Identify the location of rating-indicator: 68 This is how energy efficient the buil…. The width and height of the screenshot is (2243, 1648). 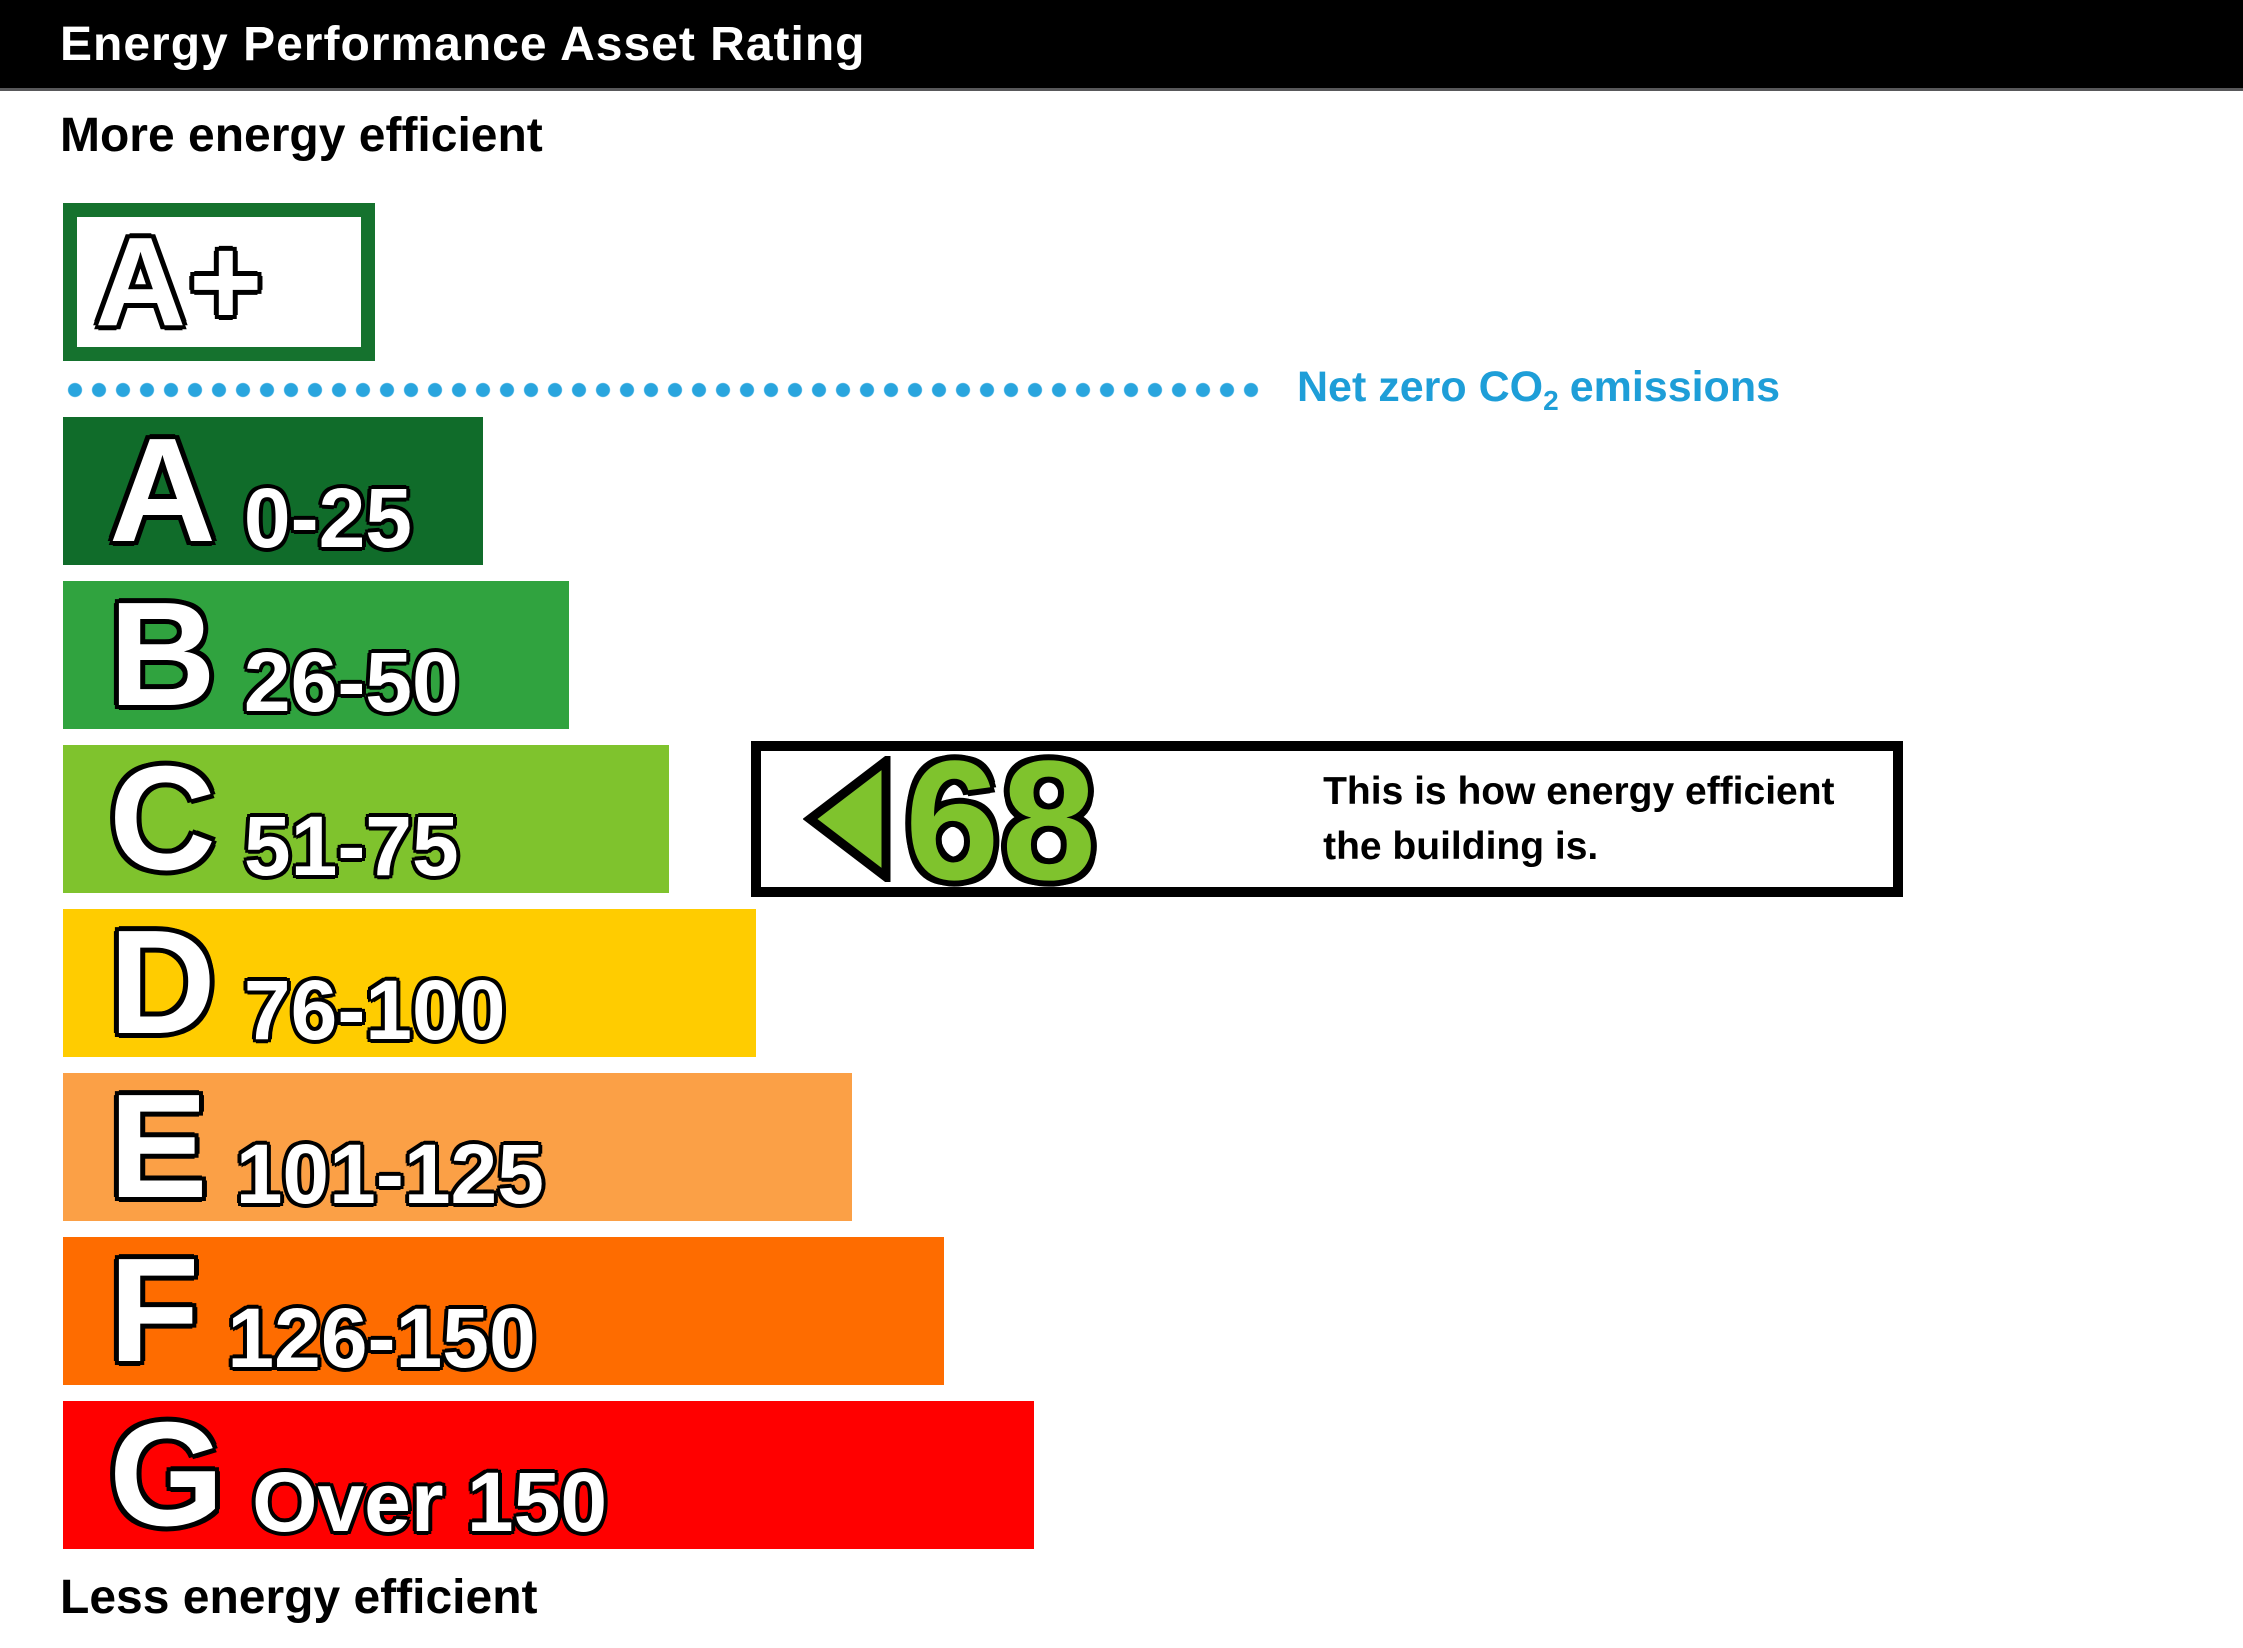
(1327, 821).